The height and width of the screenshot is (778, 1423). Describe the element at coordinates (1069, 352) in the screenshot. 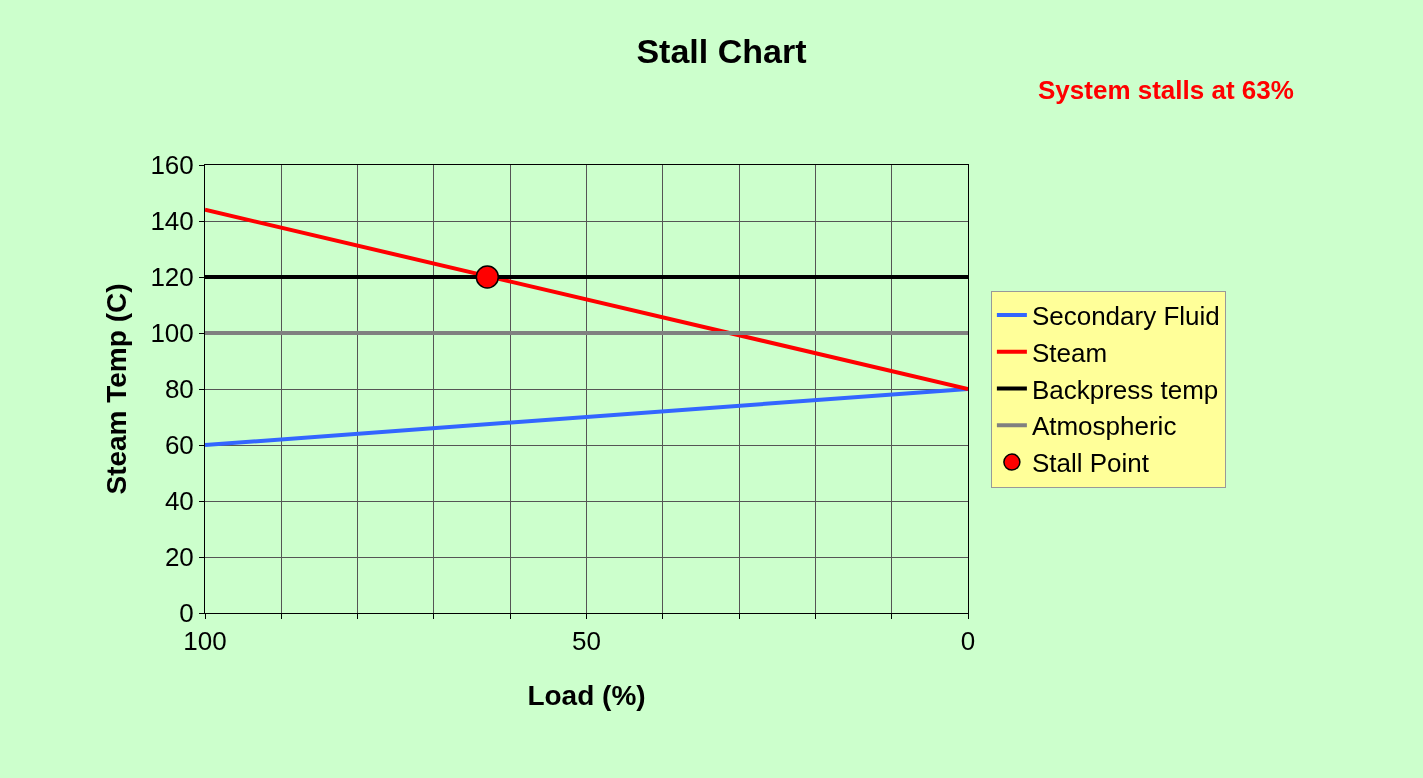

I see `legend-label: Steam` at that location.